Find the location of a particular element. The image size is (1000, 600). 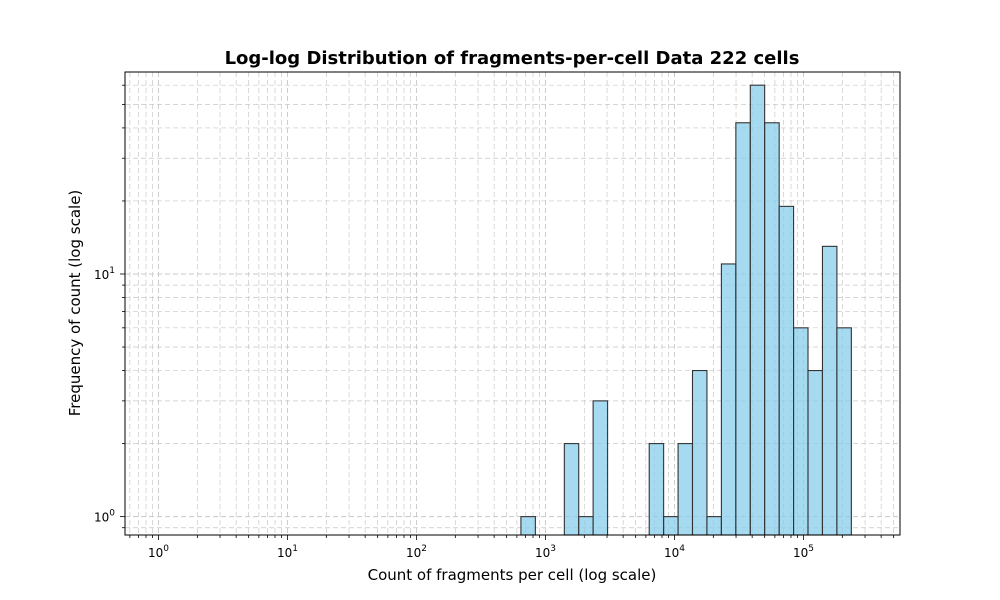

x-tick-label: 10⁴ is located at coordinates (674, 552).